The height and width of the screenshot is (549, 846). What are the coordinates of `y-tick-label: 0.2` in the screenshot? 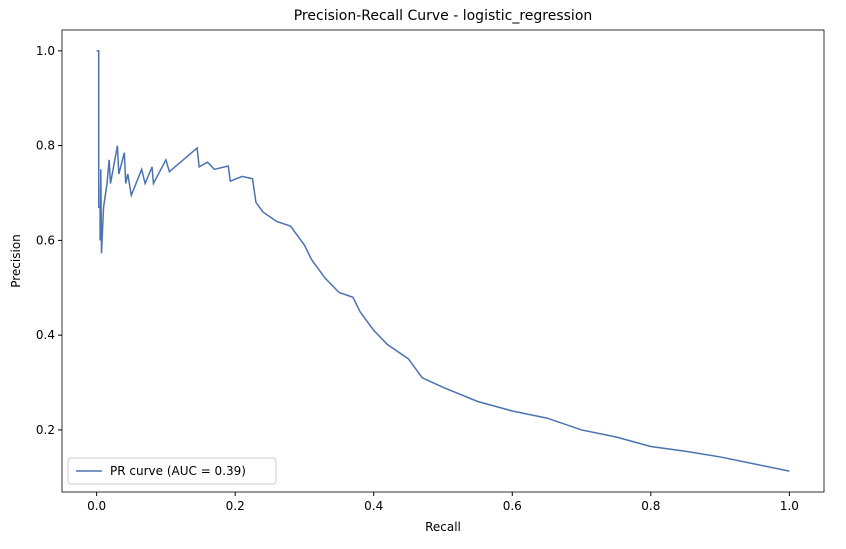 It's located at (45, 430).